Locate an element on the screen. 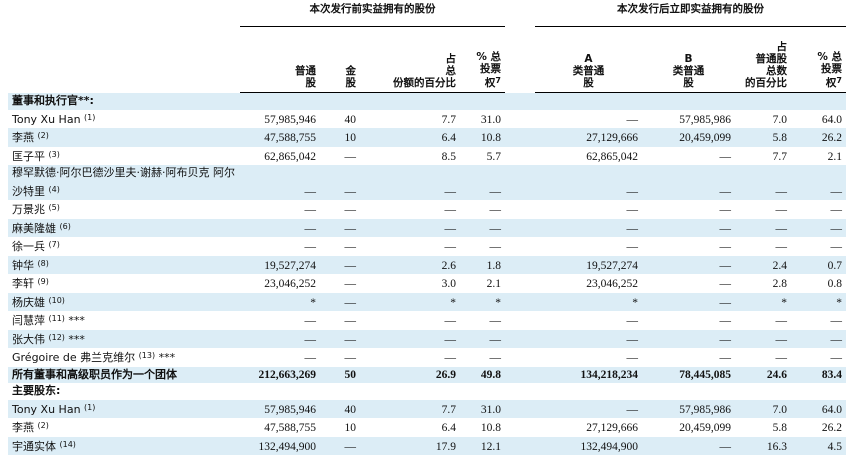 The image size is (850, 455). row-label-cell: 穆罕默德·阿尔巴德沙里夫·谢赫·阿布贝克 阿尔沙特里 (4) is located at coordinates (124, 182).